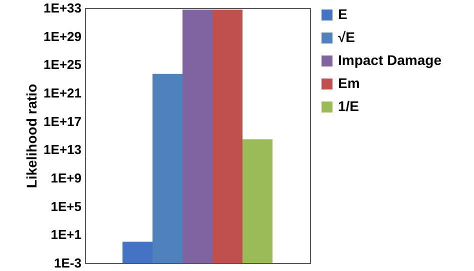 This screenshot has width=474, height=271. I want to click on y-tick-label: 1E+25, so click(63, 64).